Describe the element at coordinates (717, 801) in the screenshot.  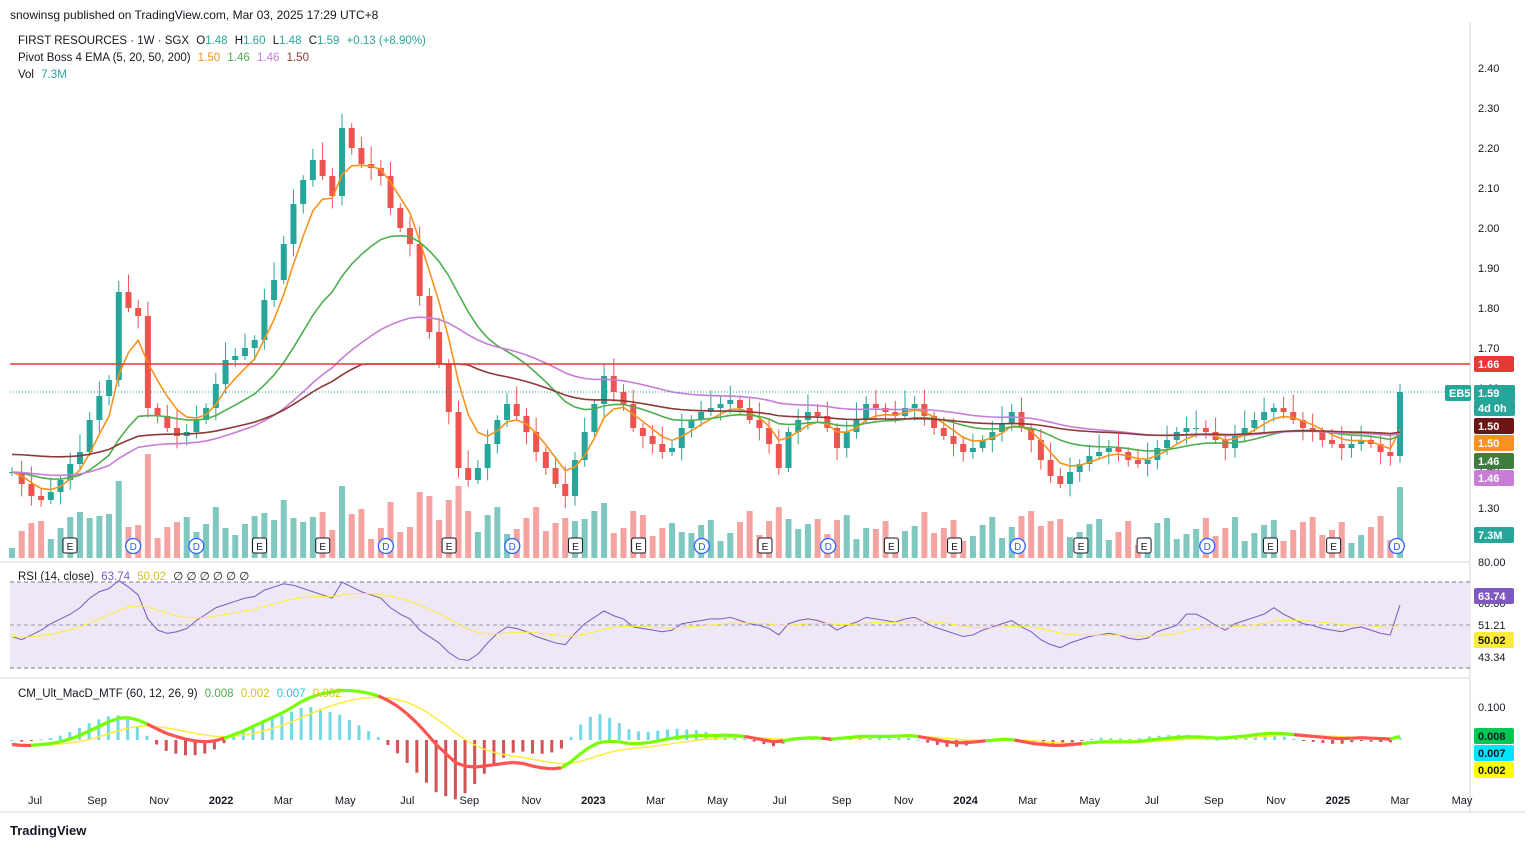
I see `time-tick: May` at that location.